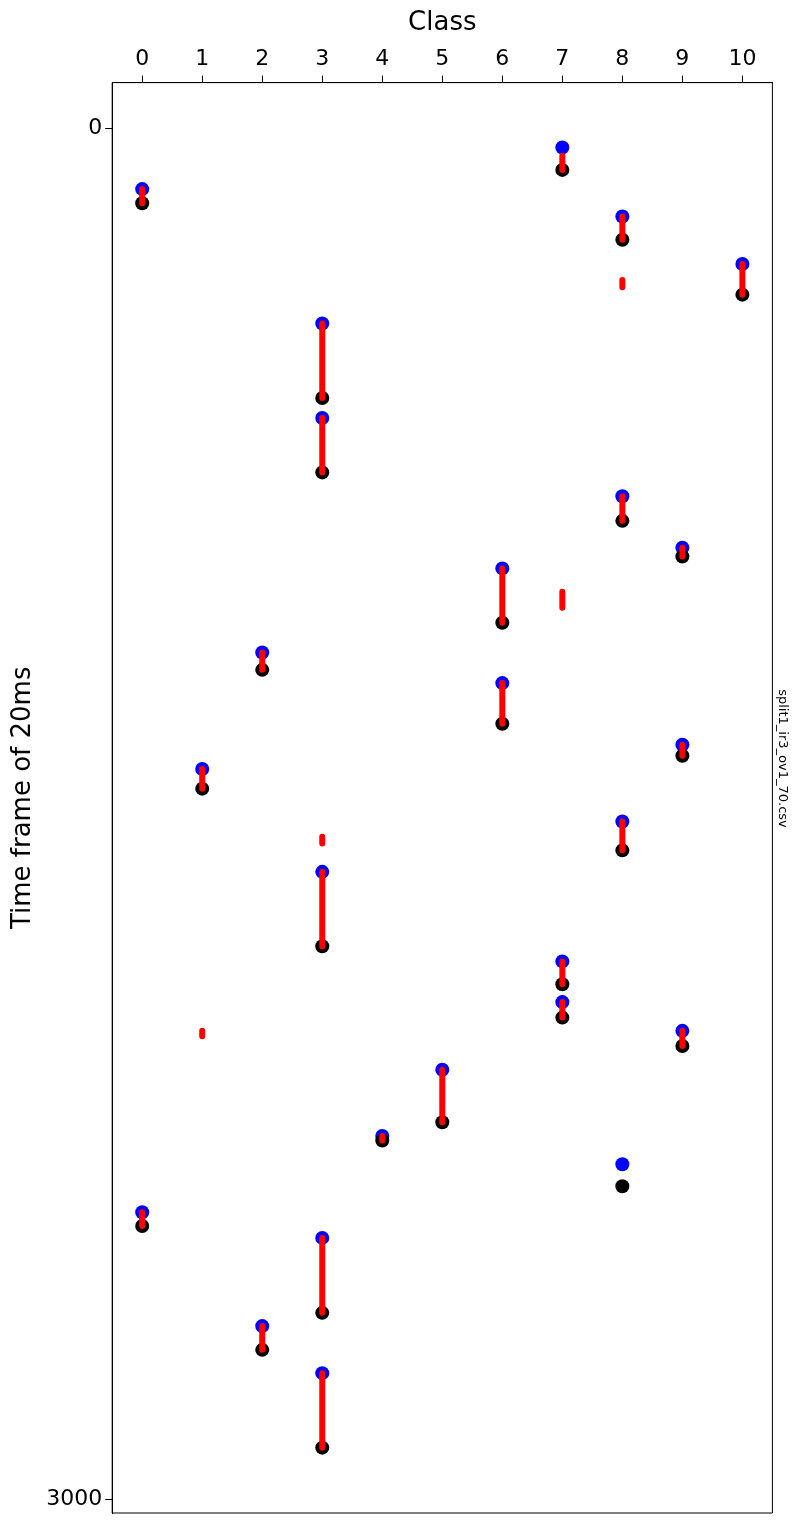  What do you see at coordinates (21, 798) in the screenshot?
I see `y-axis-title: Time frame of 20ms` at bounding box center [21, 798].